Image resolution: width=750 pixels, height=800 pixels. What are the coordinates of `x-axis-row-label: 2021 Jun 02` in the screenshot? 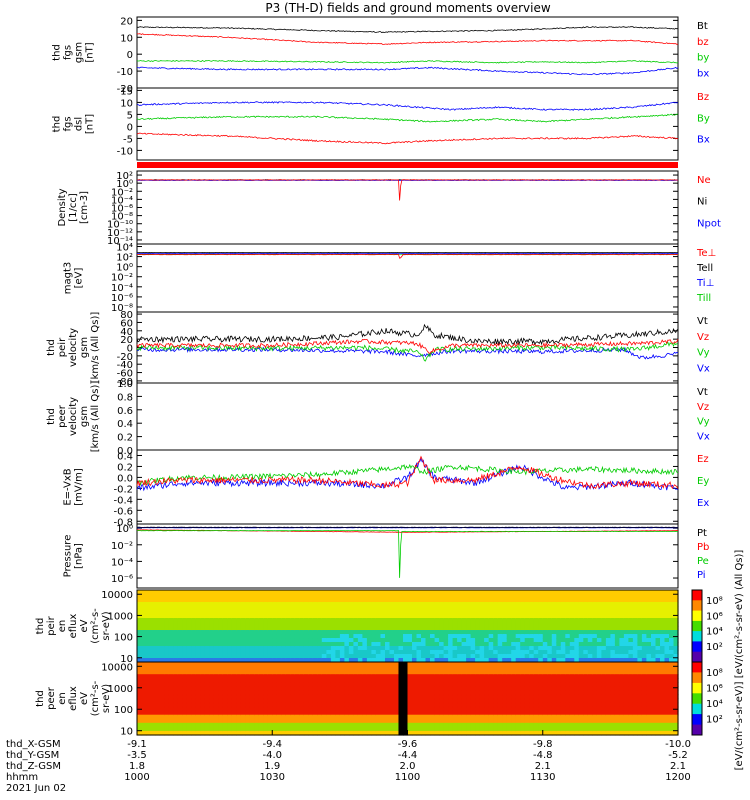 It's located at (36, 788).